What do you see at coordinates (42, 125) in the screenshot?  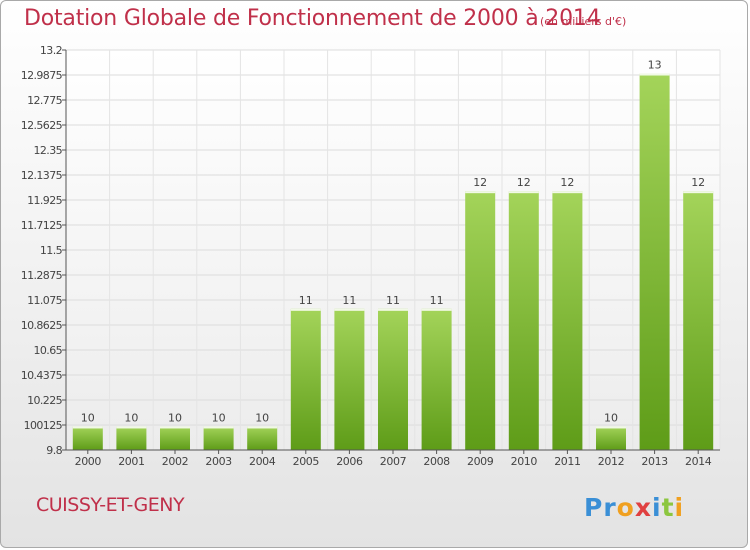 I see `y-tick-label: 12.5625` at bounding box center [42, 125].